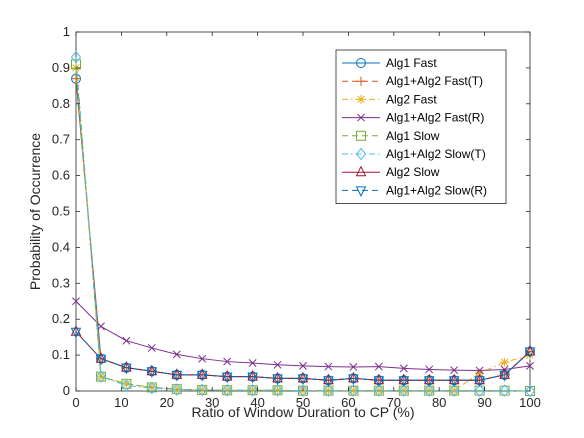  What do you see at coordinates (61, 139) in the screenshot?
I see `y-tick-label: 0.7` at bounding box center [61, 139].